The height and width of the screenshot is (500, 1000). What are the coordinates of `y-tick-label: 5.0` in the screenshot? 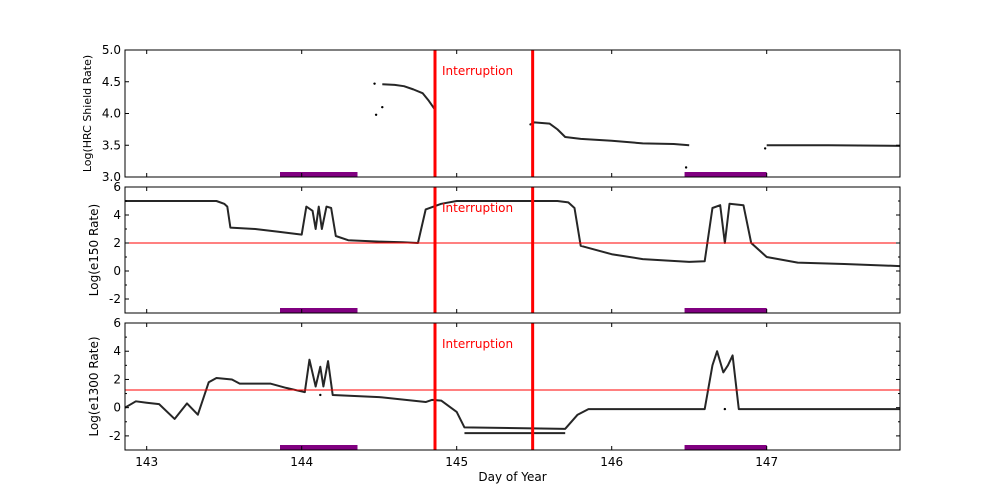 It's located at (111, 50).